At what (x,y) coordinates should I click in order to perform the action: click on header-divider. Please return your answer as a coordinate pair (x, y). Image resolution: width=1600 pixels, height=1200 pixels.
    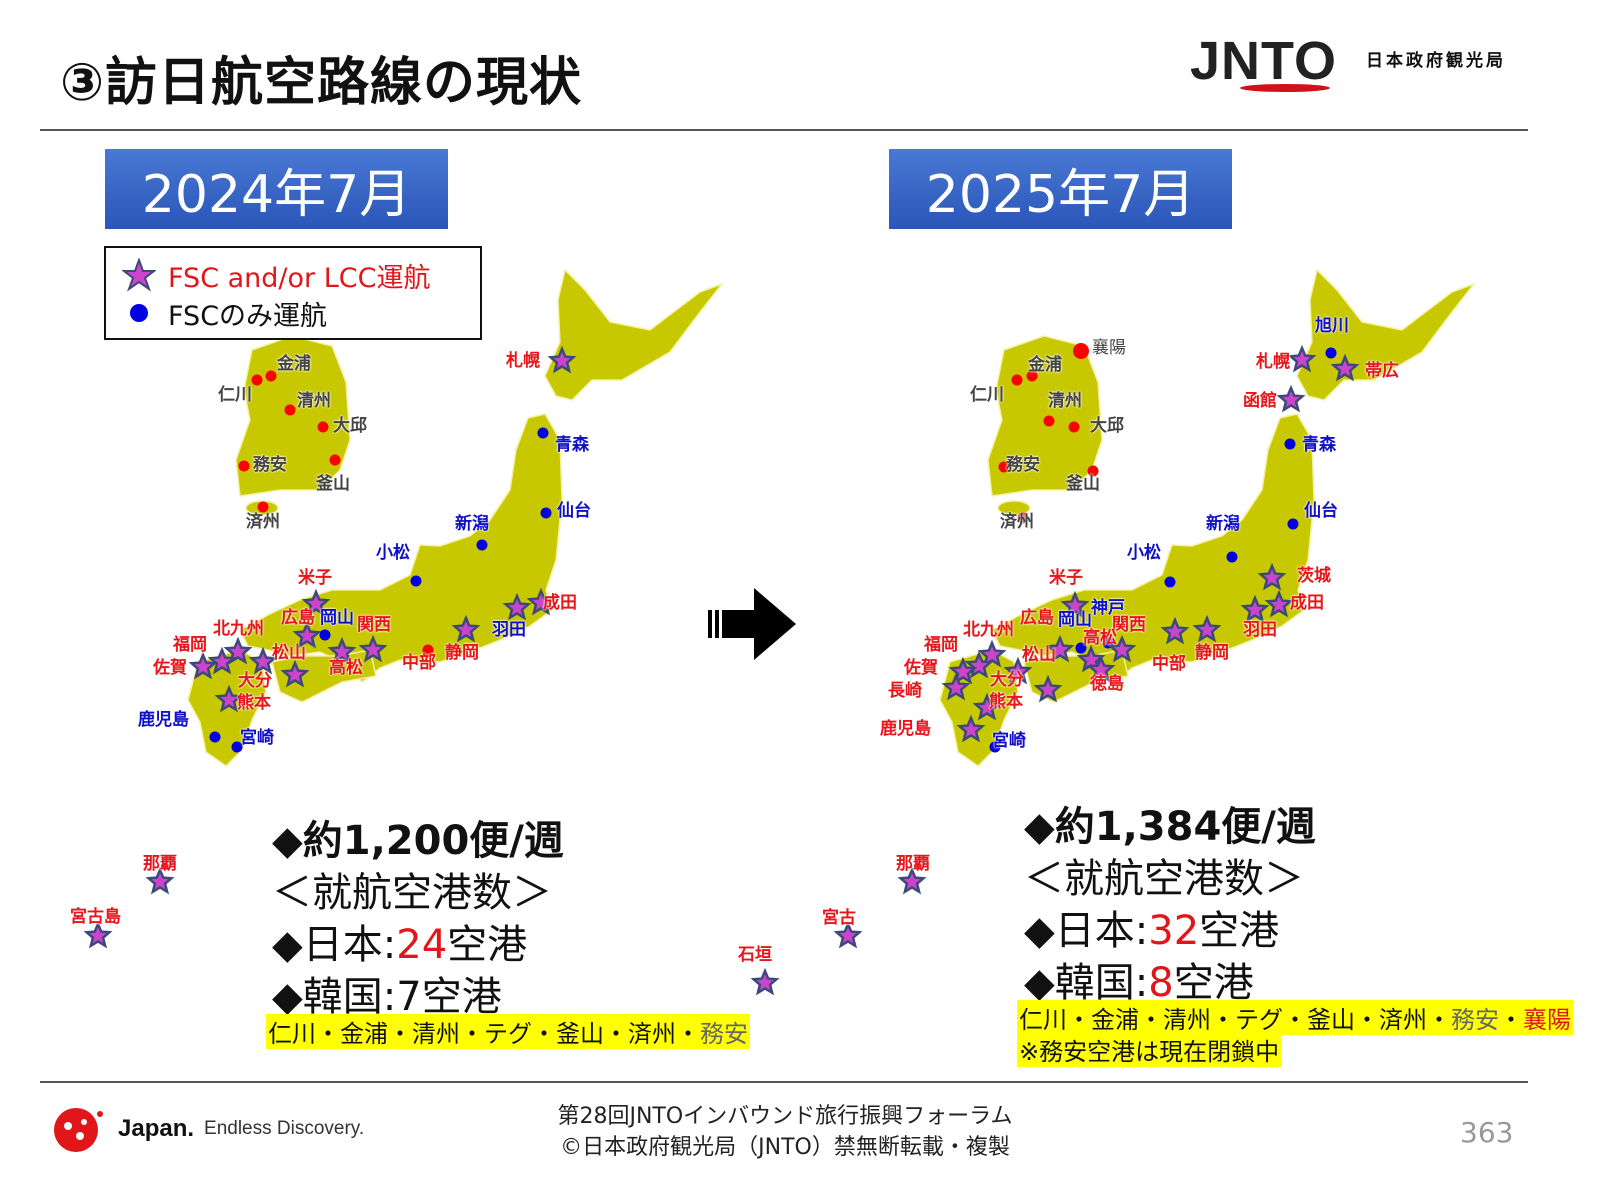
    Looking at the image, I should click on (784, 130).